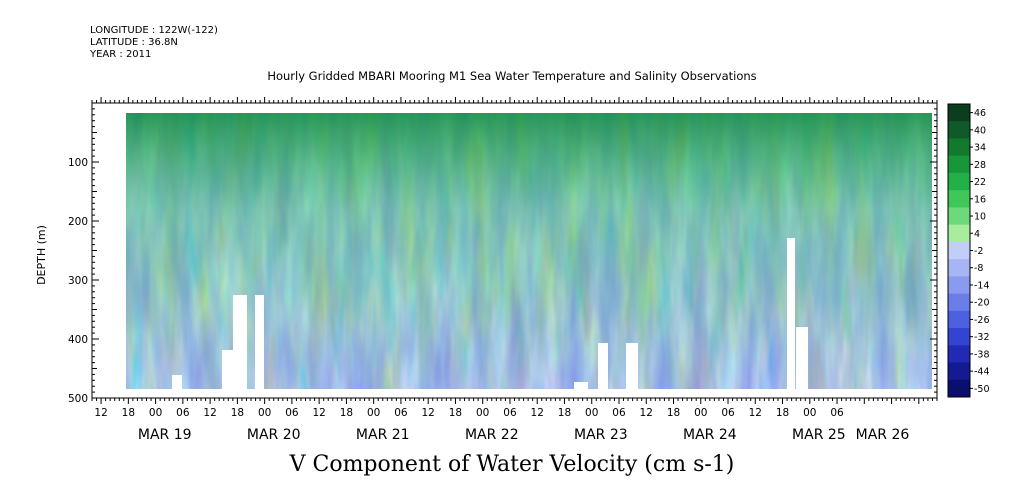 This screenshot has width=1009, height=504. I want to click on y-tick-label: 500, so click(78, 399).